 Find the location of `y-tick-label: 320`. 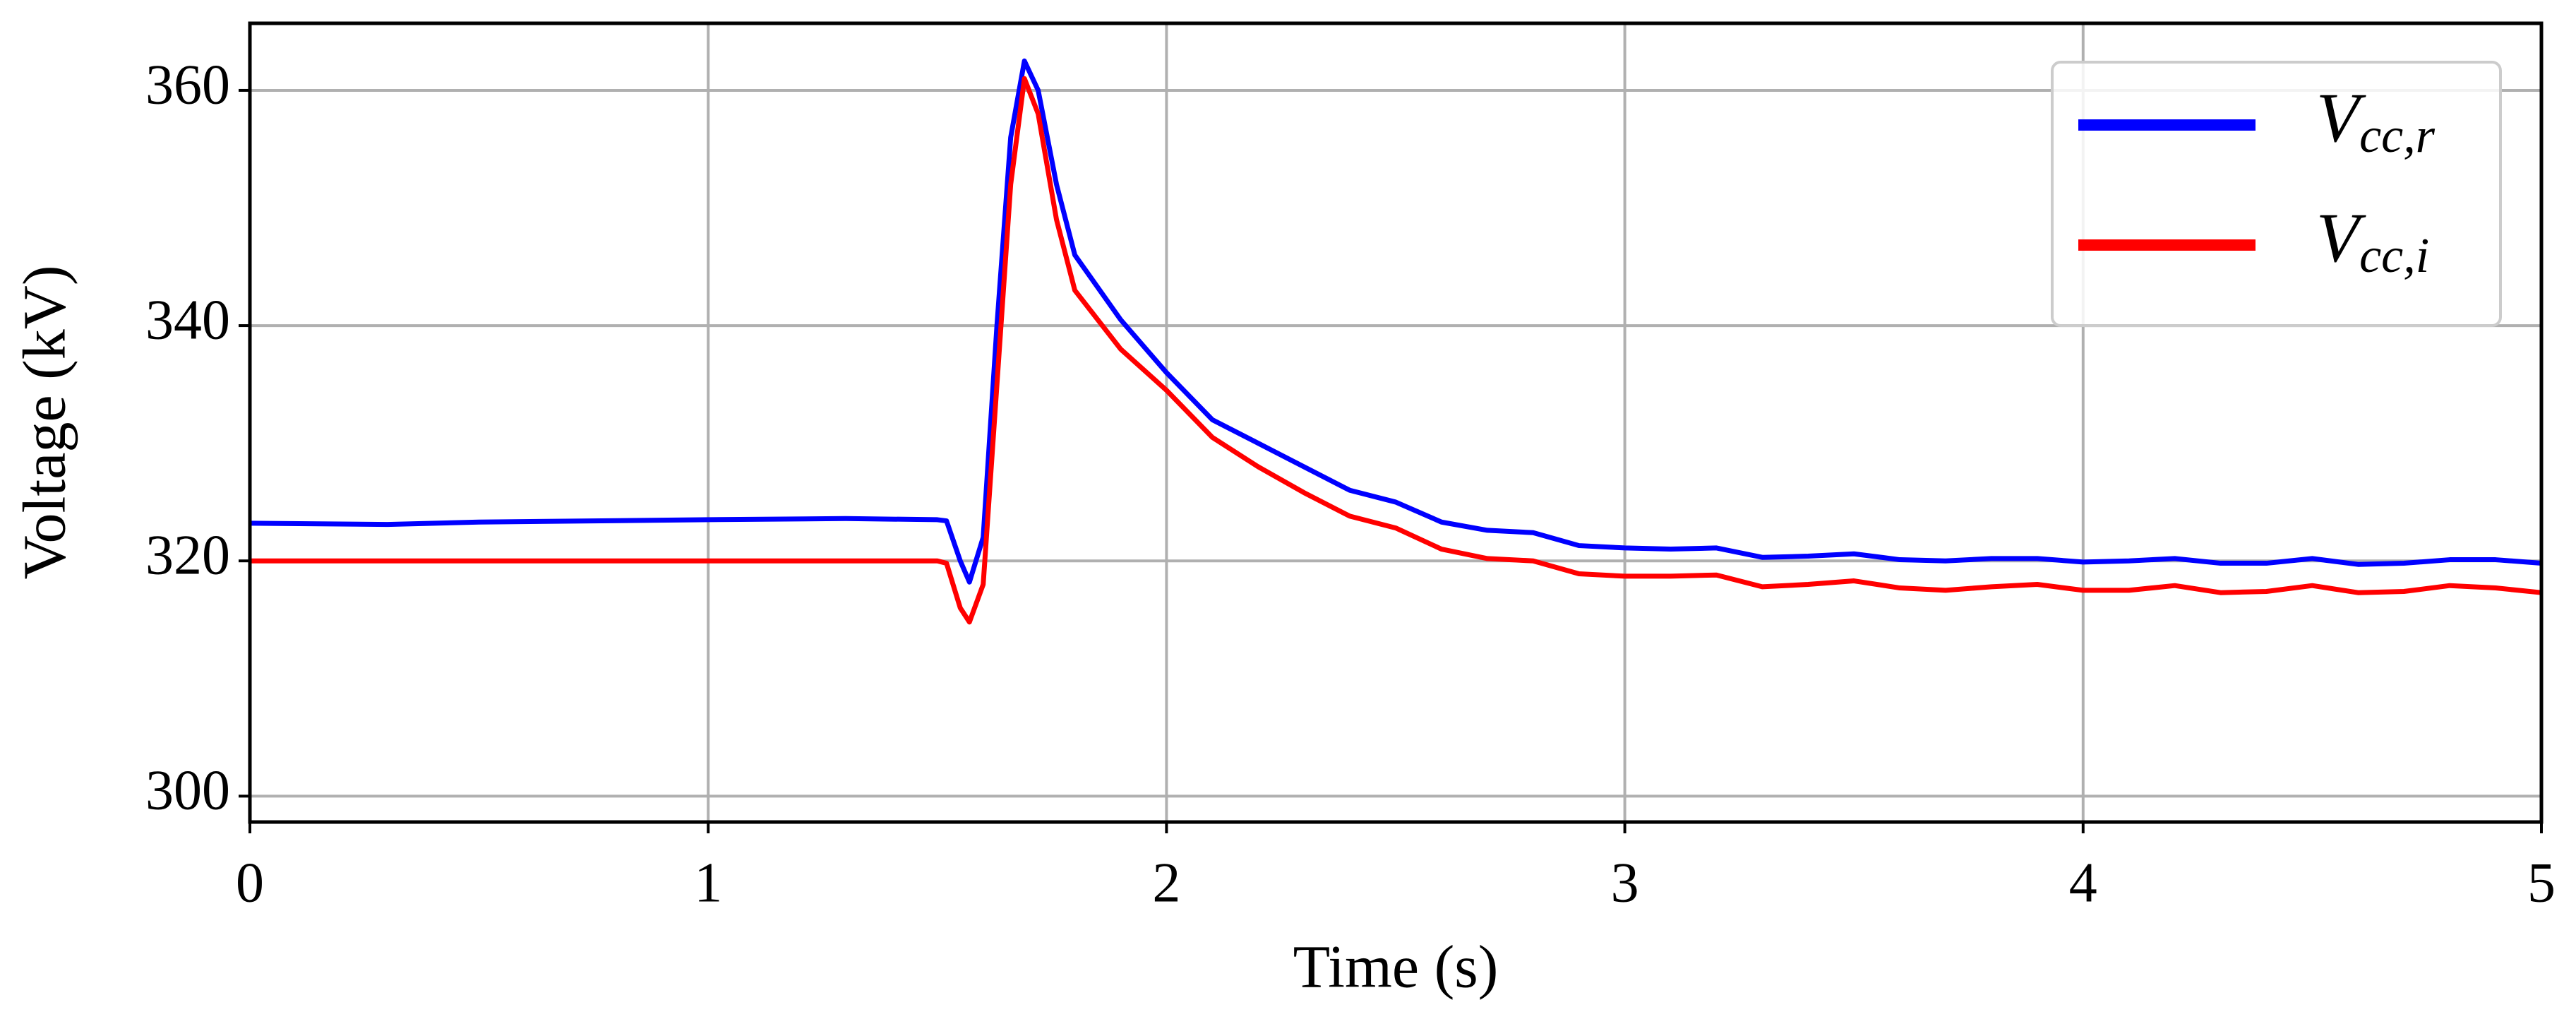

y-tick-label: 320 is located at coordinates (187, 556).